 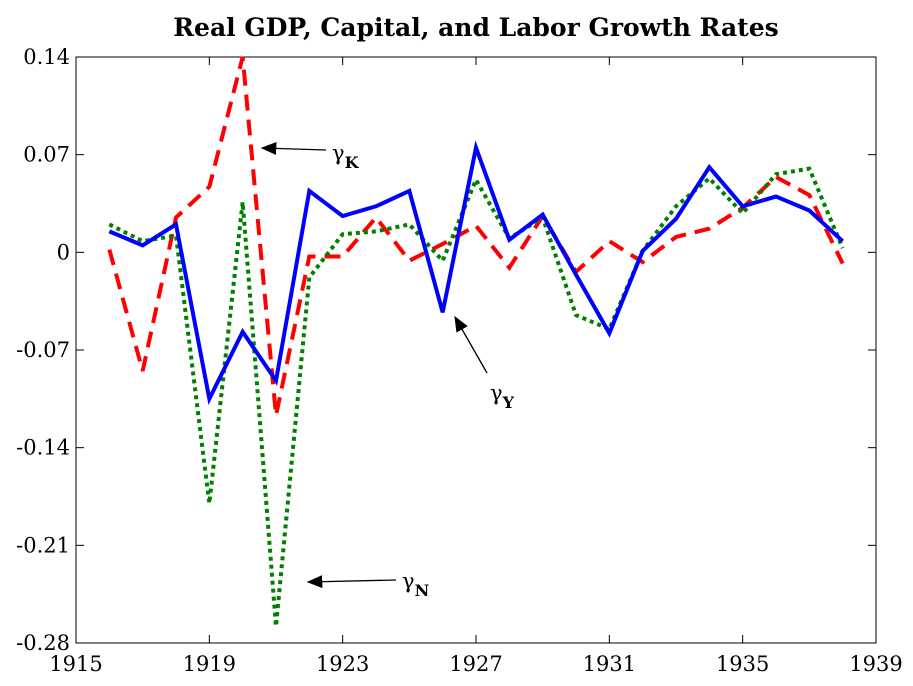 What do you see at coordinates (475, 664) in the screenshot?
I see `x-tick-label: 1927` at bounding box center [475, 664].